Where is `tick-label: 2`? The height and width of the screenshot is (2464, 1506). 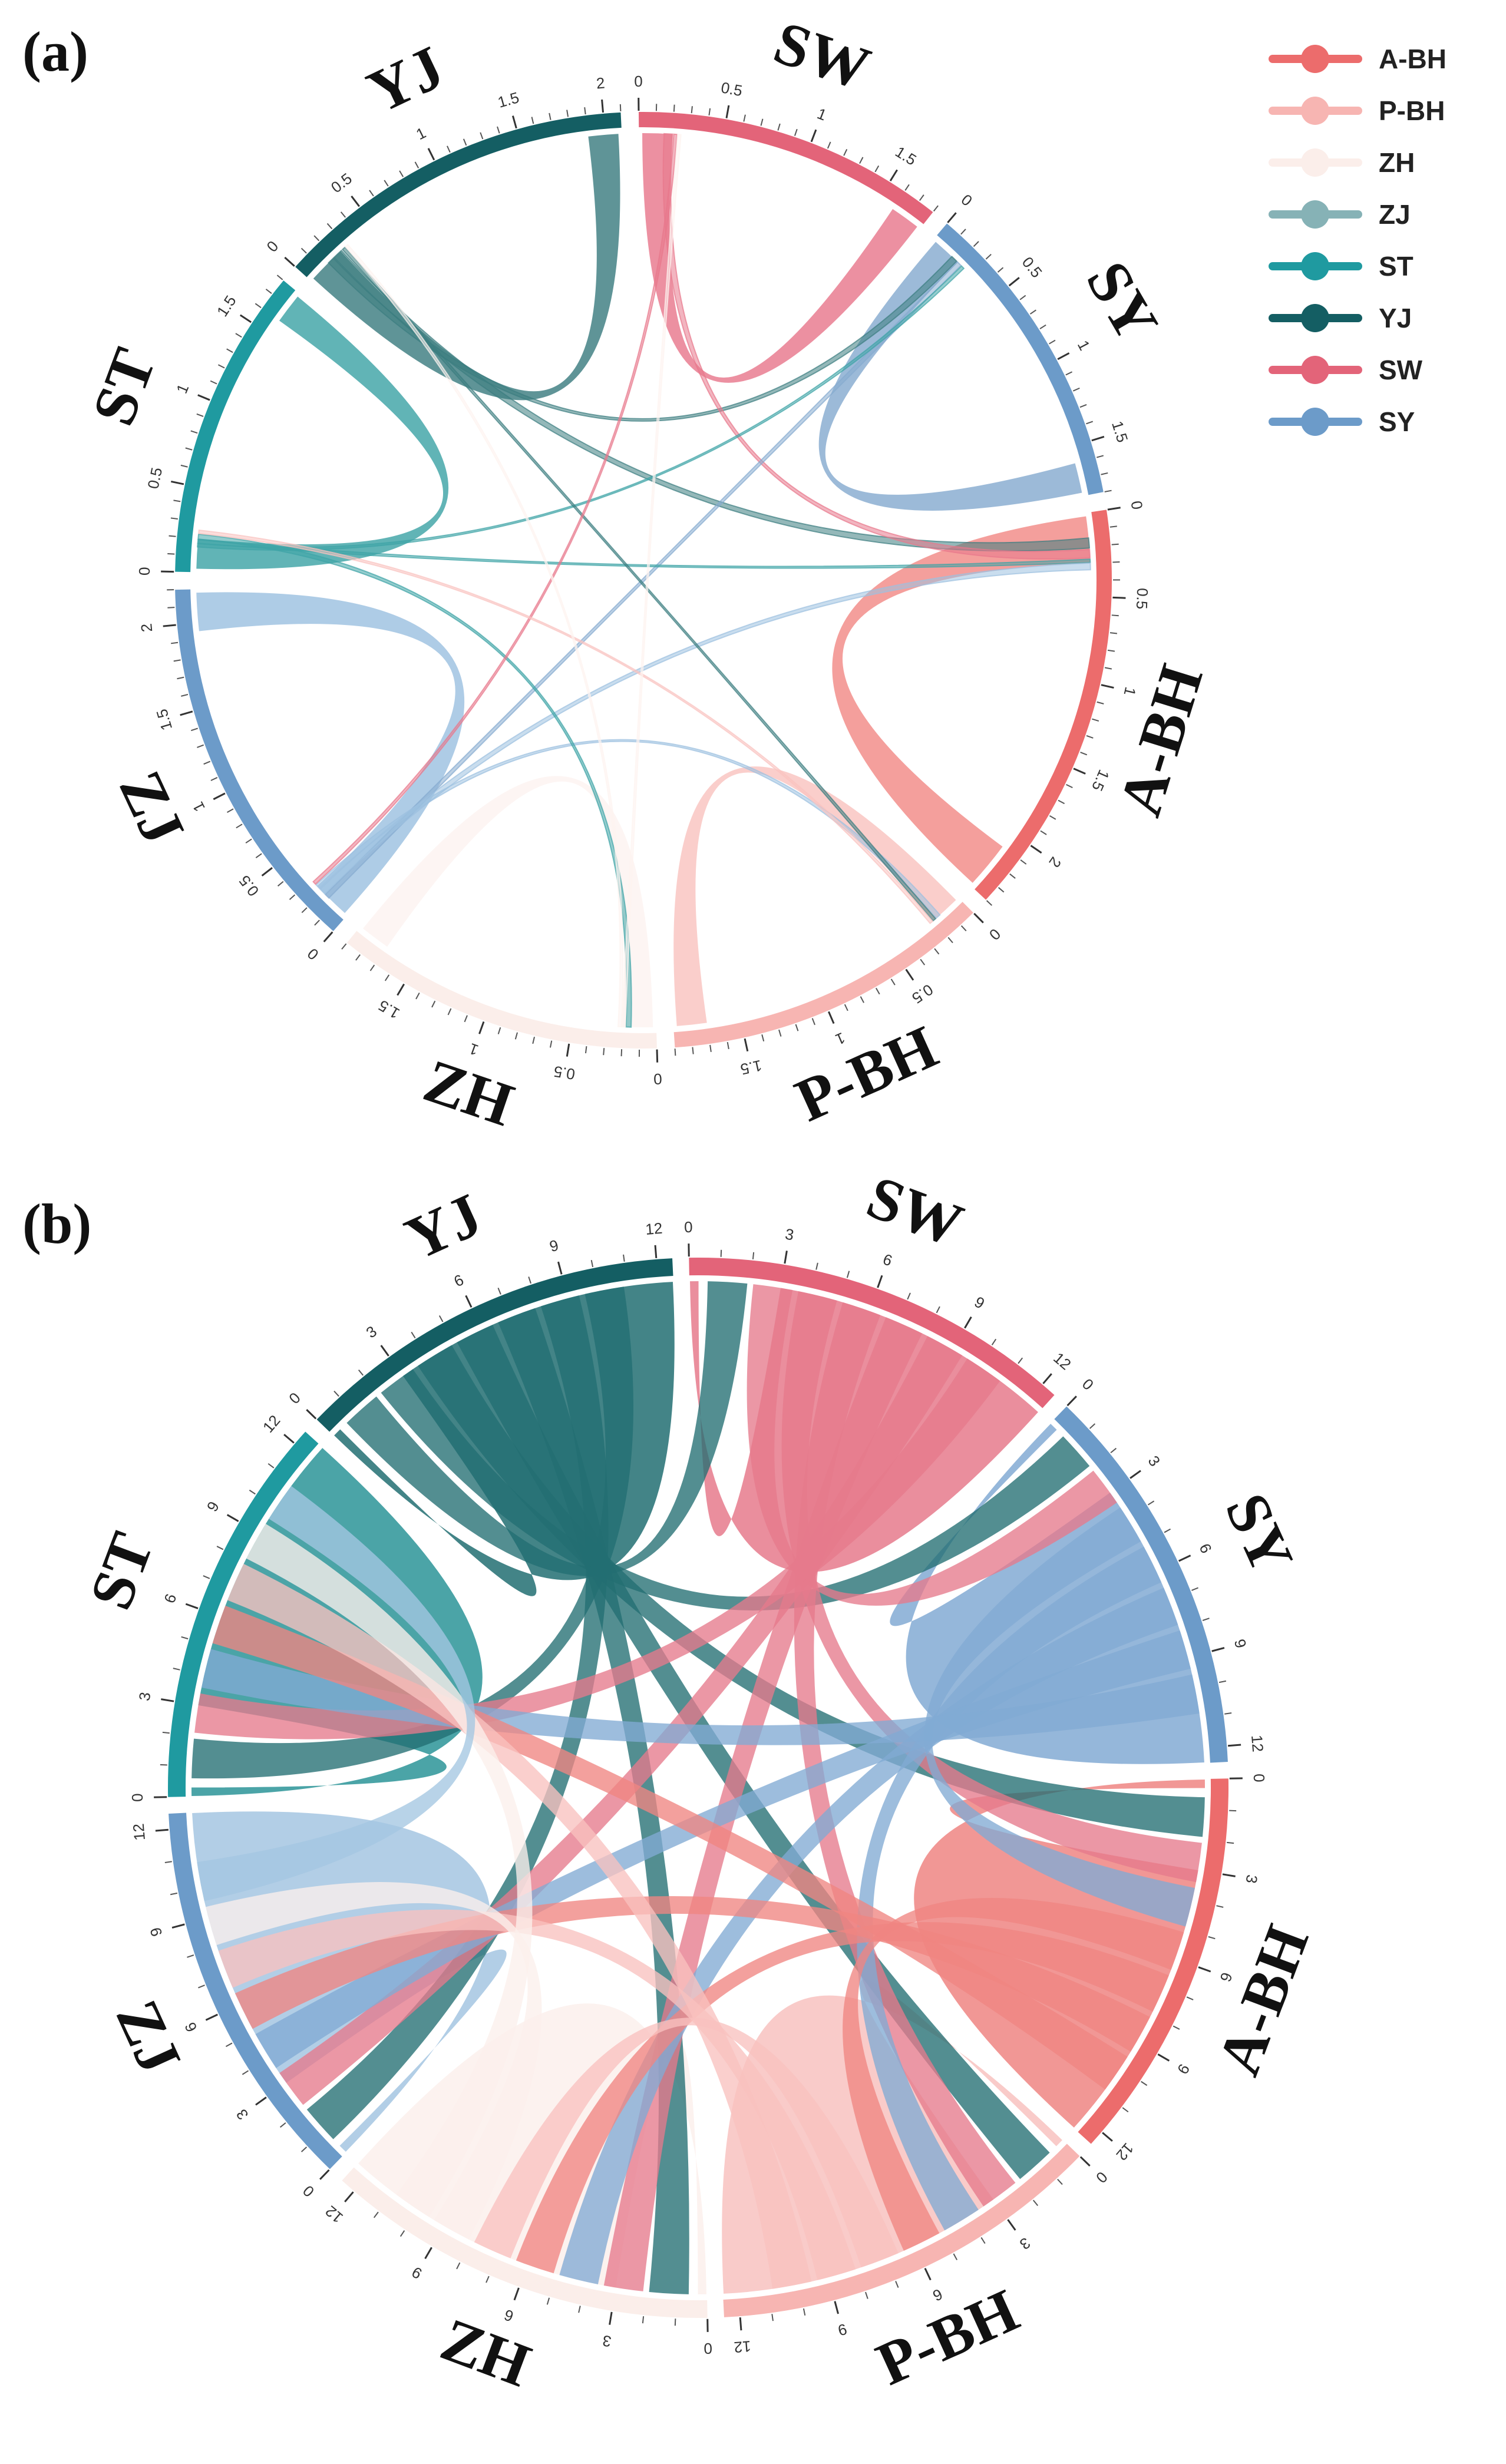 tick-label: 2 is located at coordinates (601, 83).